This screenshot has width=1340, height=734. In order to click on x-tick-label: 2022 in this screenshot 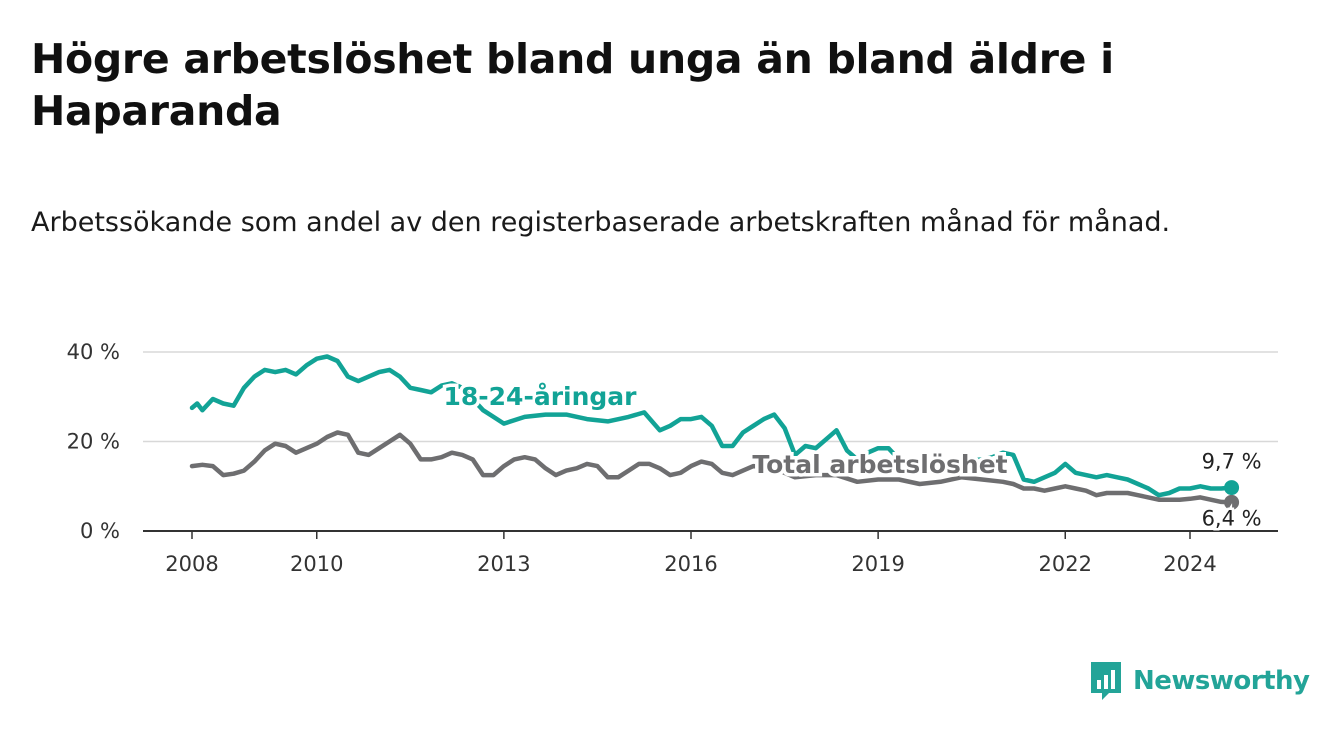, I will do `click(1065, 564)`.